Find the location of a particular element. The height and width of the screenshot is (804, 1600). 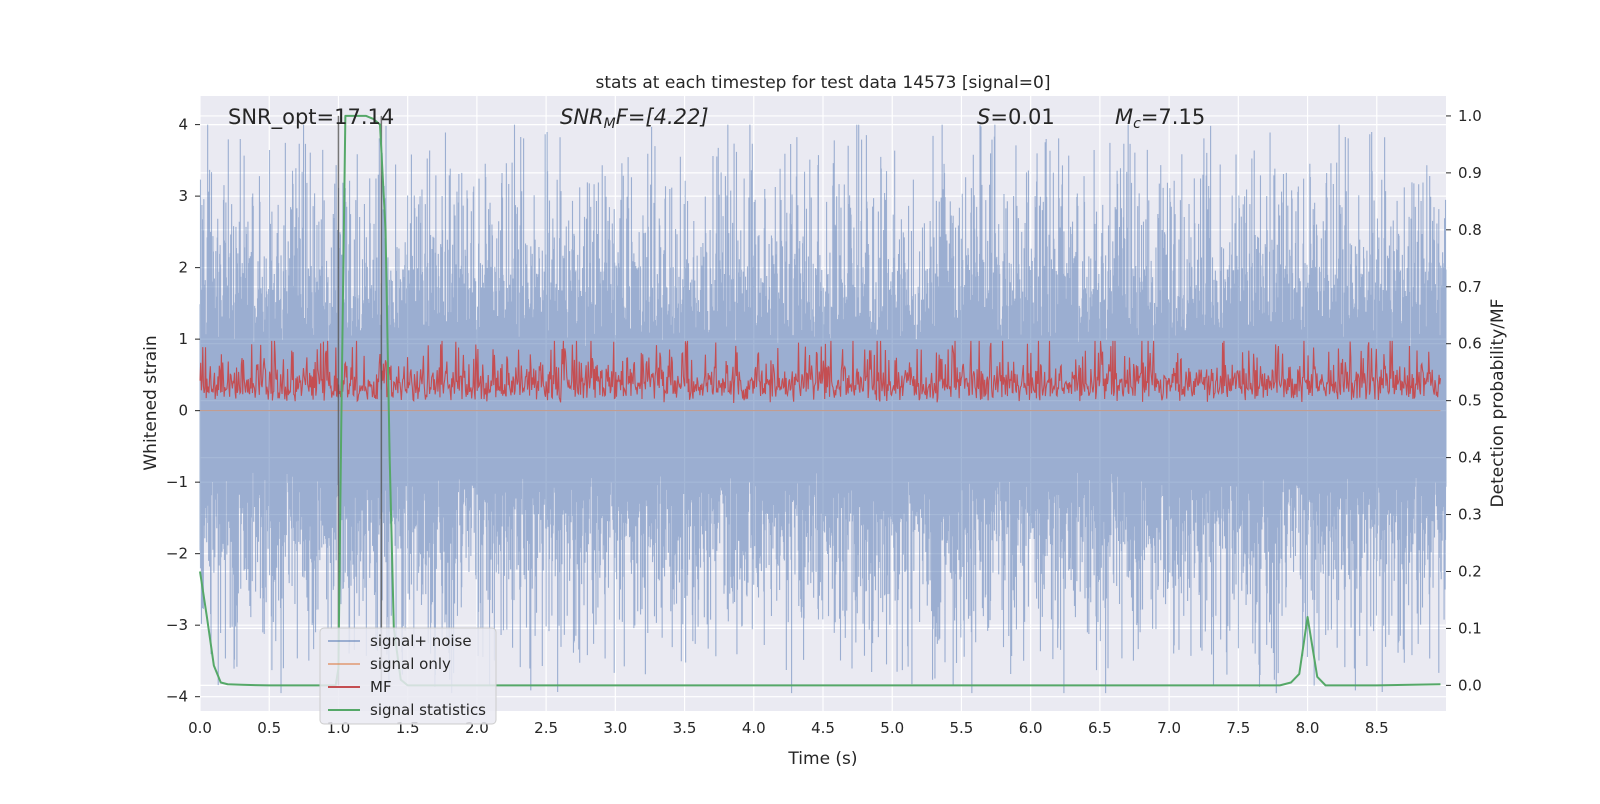

annotation-mc-main: M is located at coordinates (1124, 117).